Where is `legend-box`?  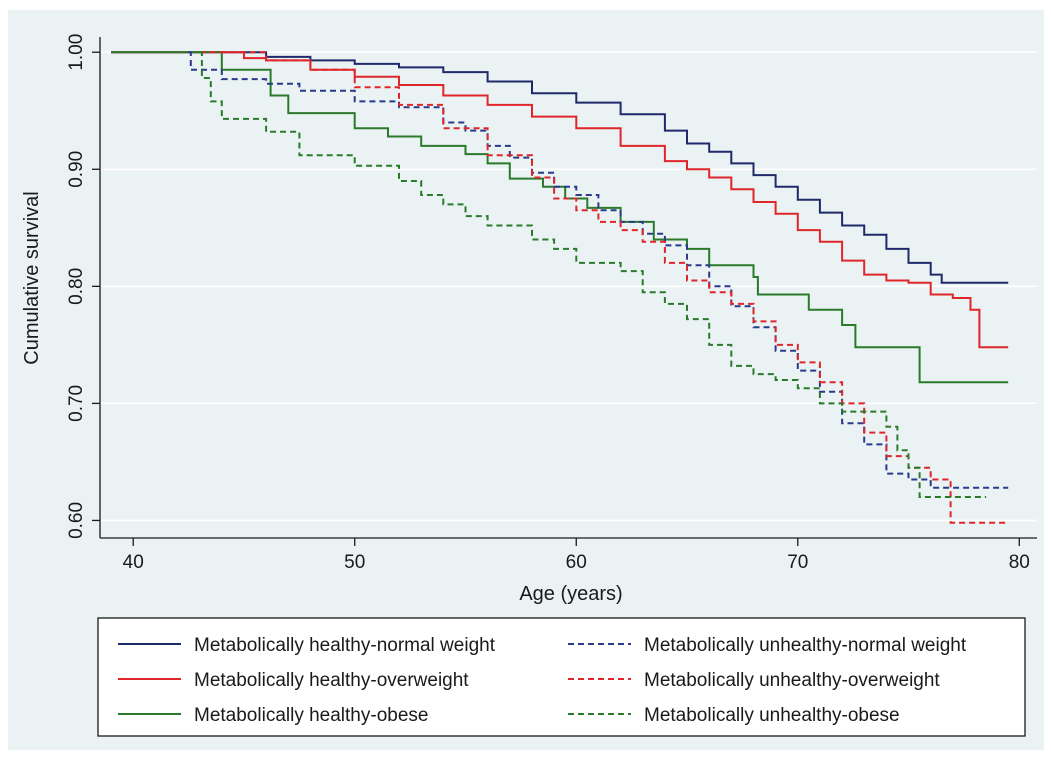
legend-box is located at coordinates (561, 677).